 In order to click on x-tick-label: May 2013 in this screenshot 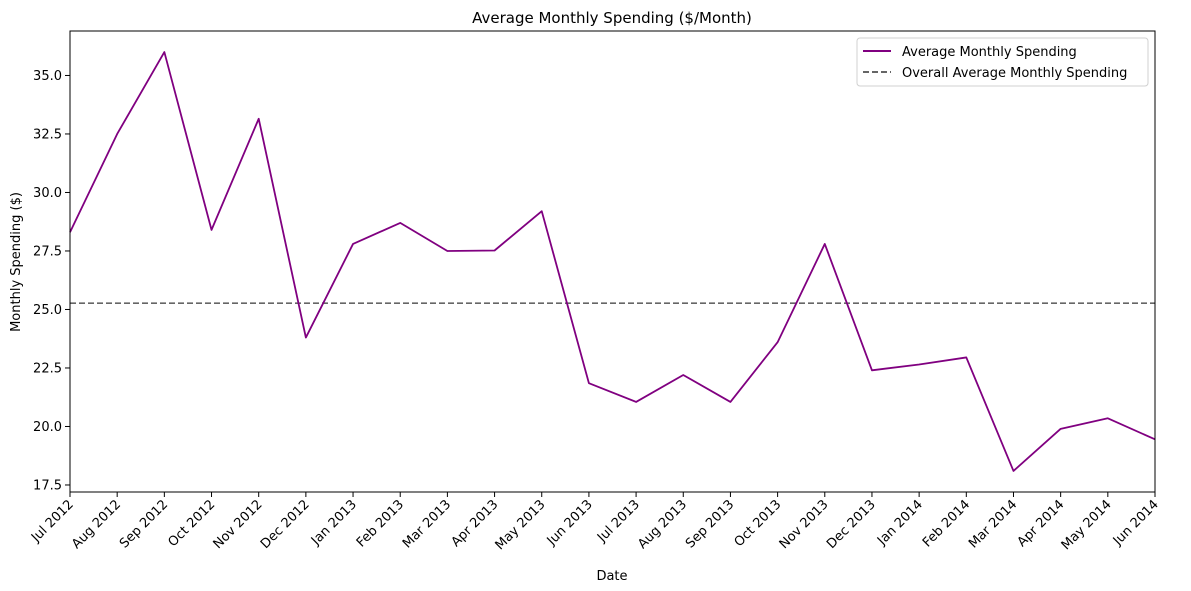, I will do `click(521, 525)`.